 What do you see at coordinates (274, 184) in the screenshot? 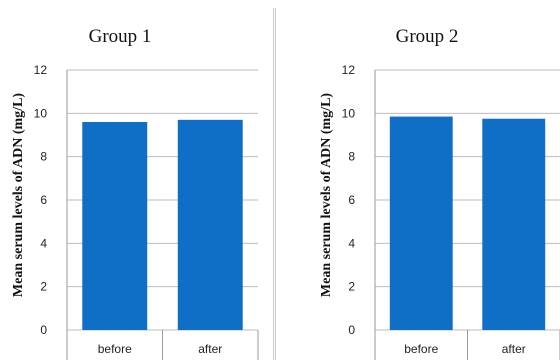
I see `panel-divider` at bounding box center [274, 184].